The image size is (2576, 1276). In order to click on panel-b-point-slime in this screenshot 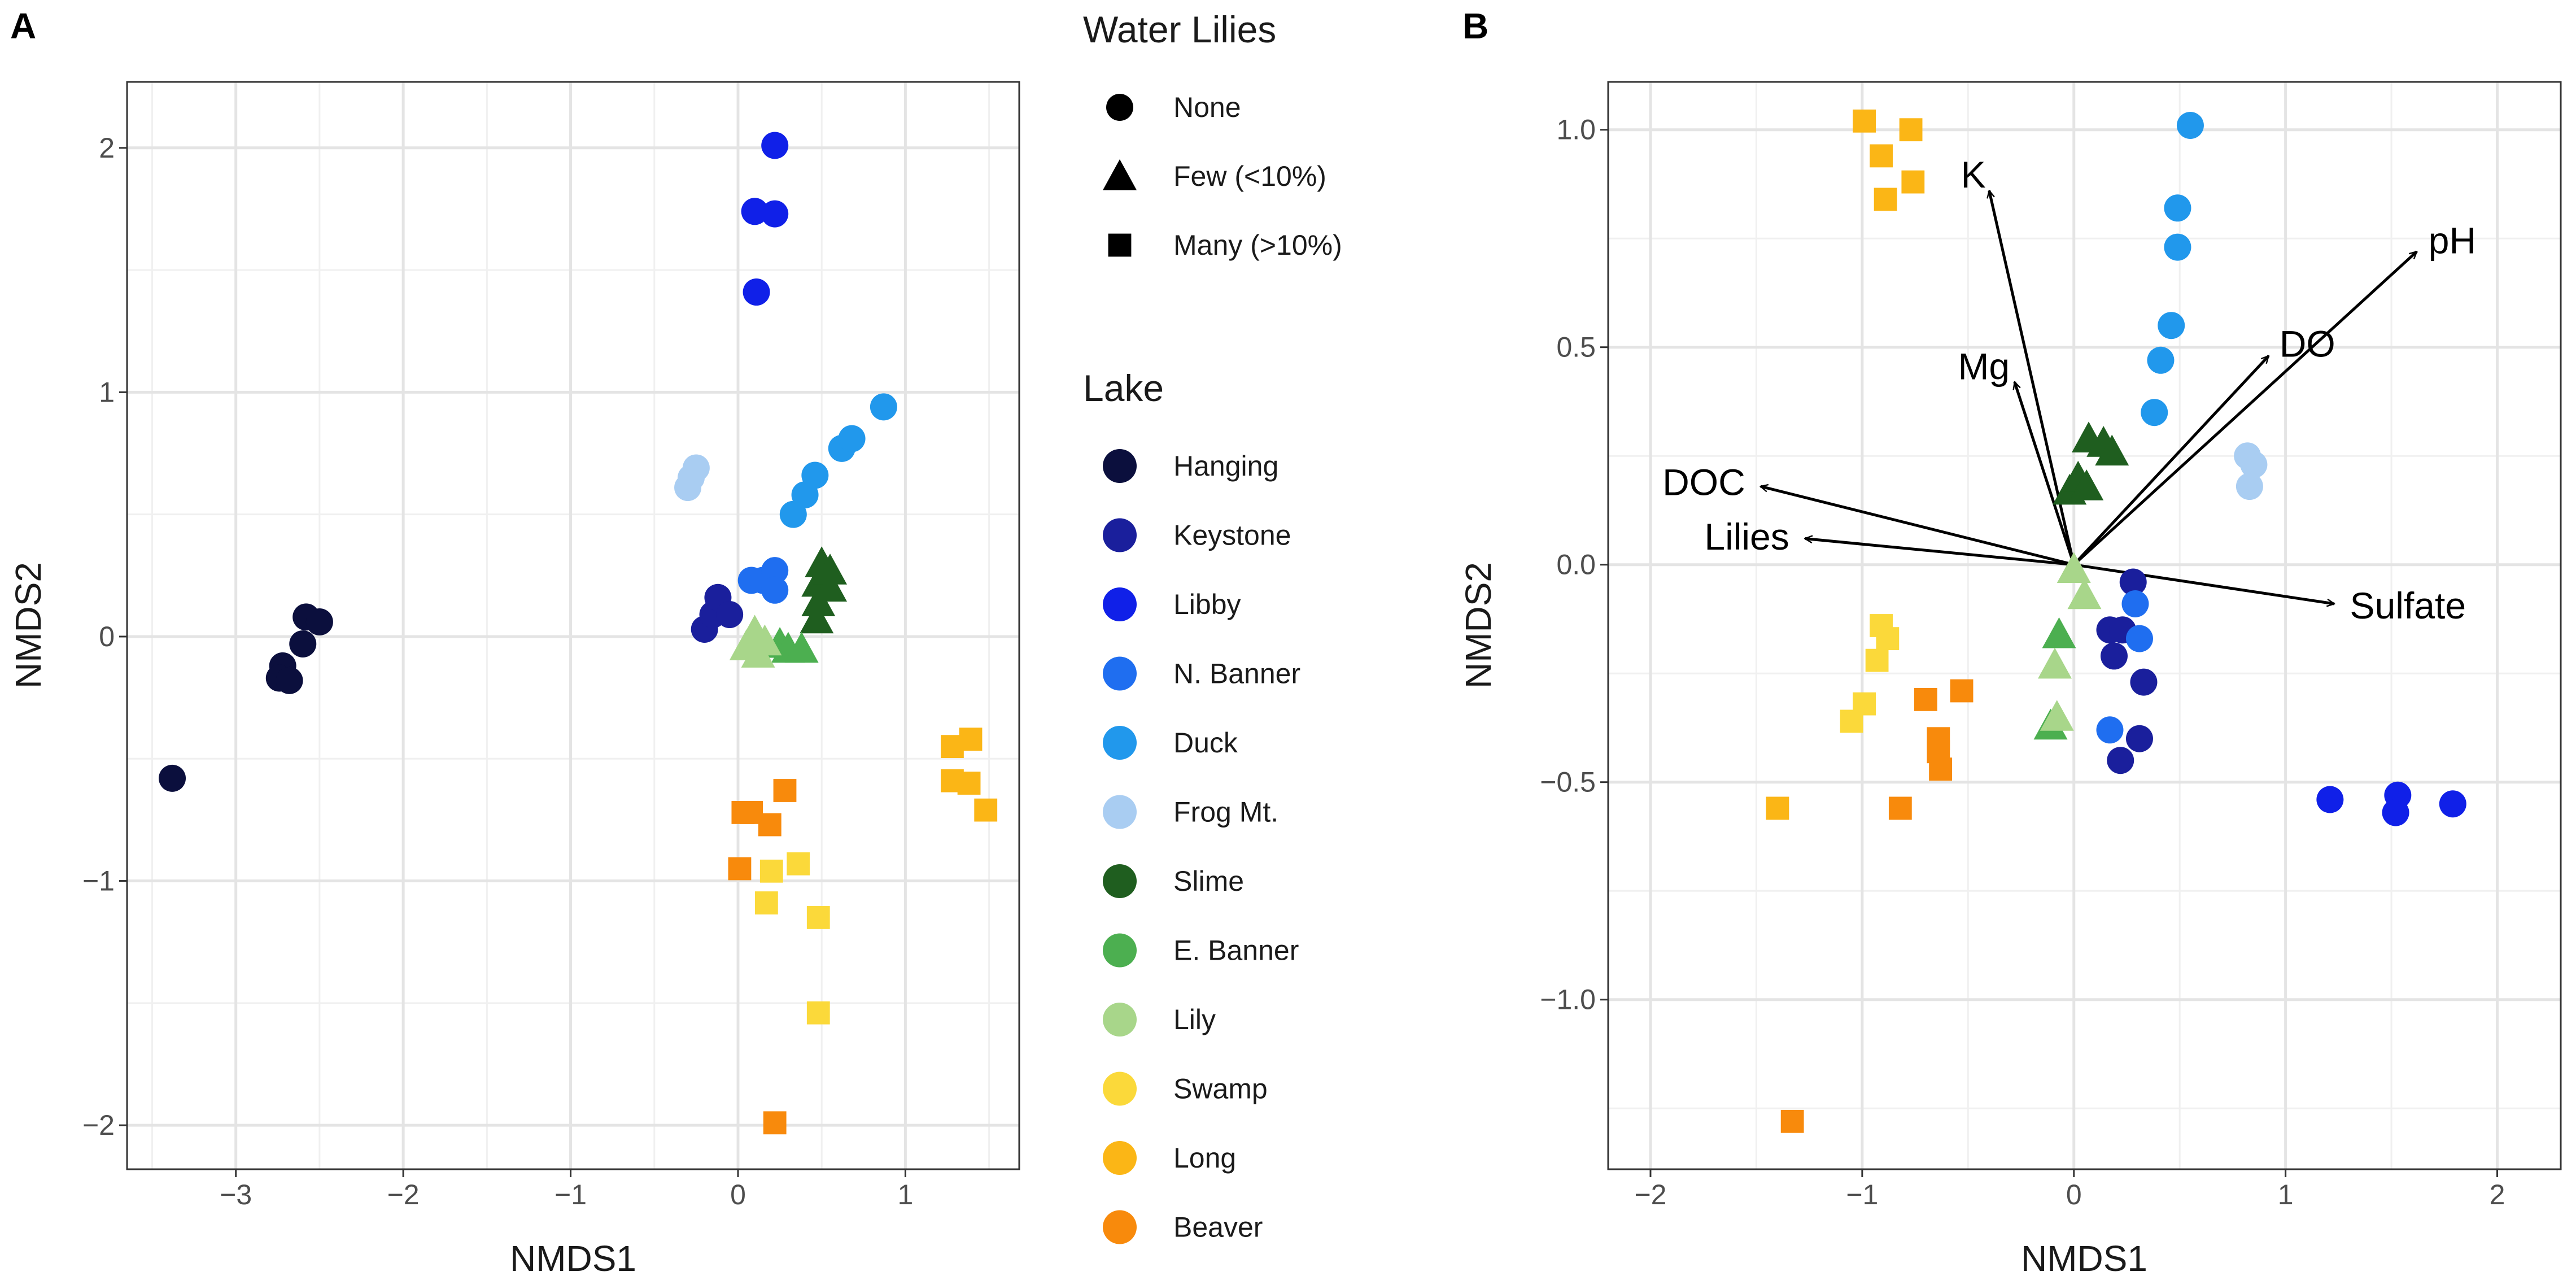, I will do `click(2087, 485)`.